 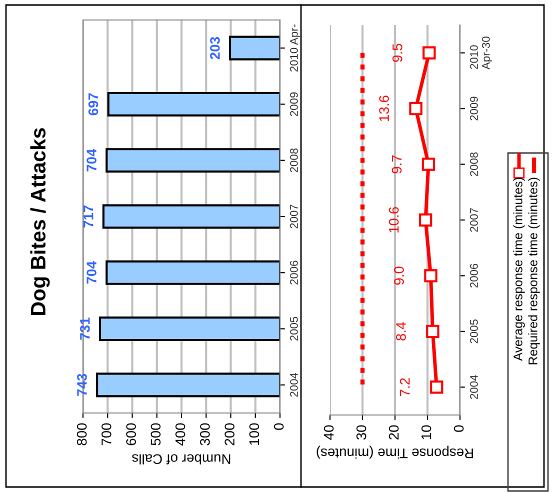 I want to click on data-label: 13.6, so click(x=384, y=109).